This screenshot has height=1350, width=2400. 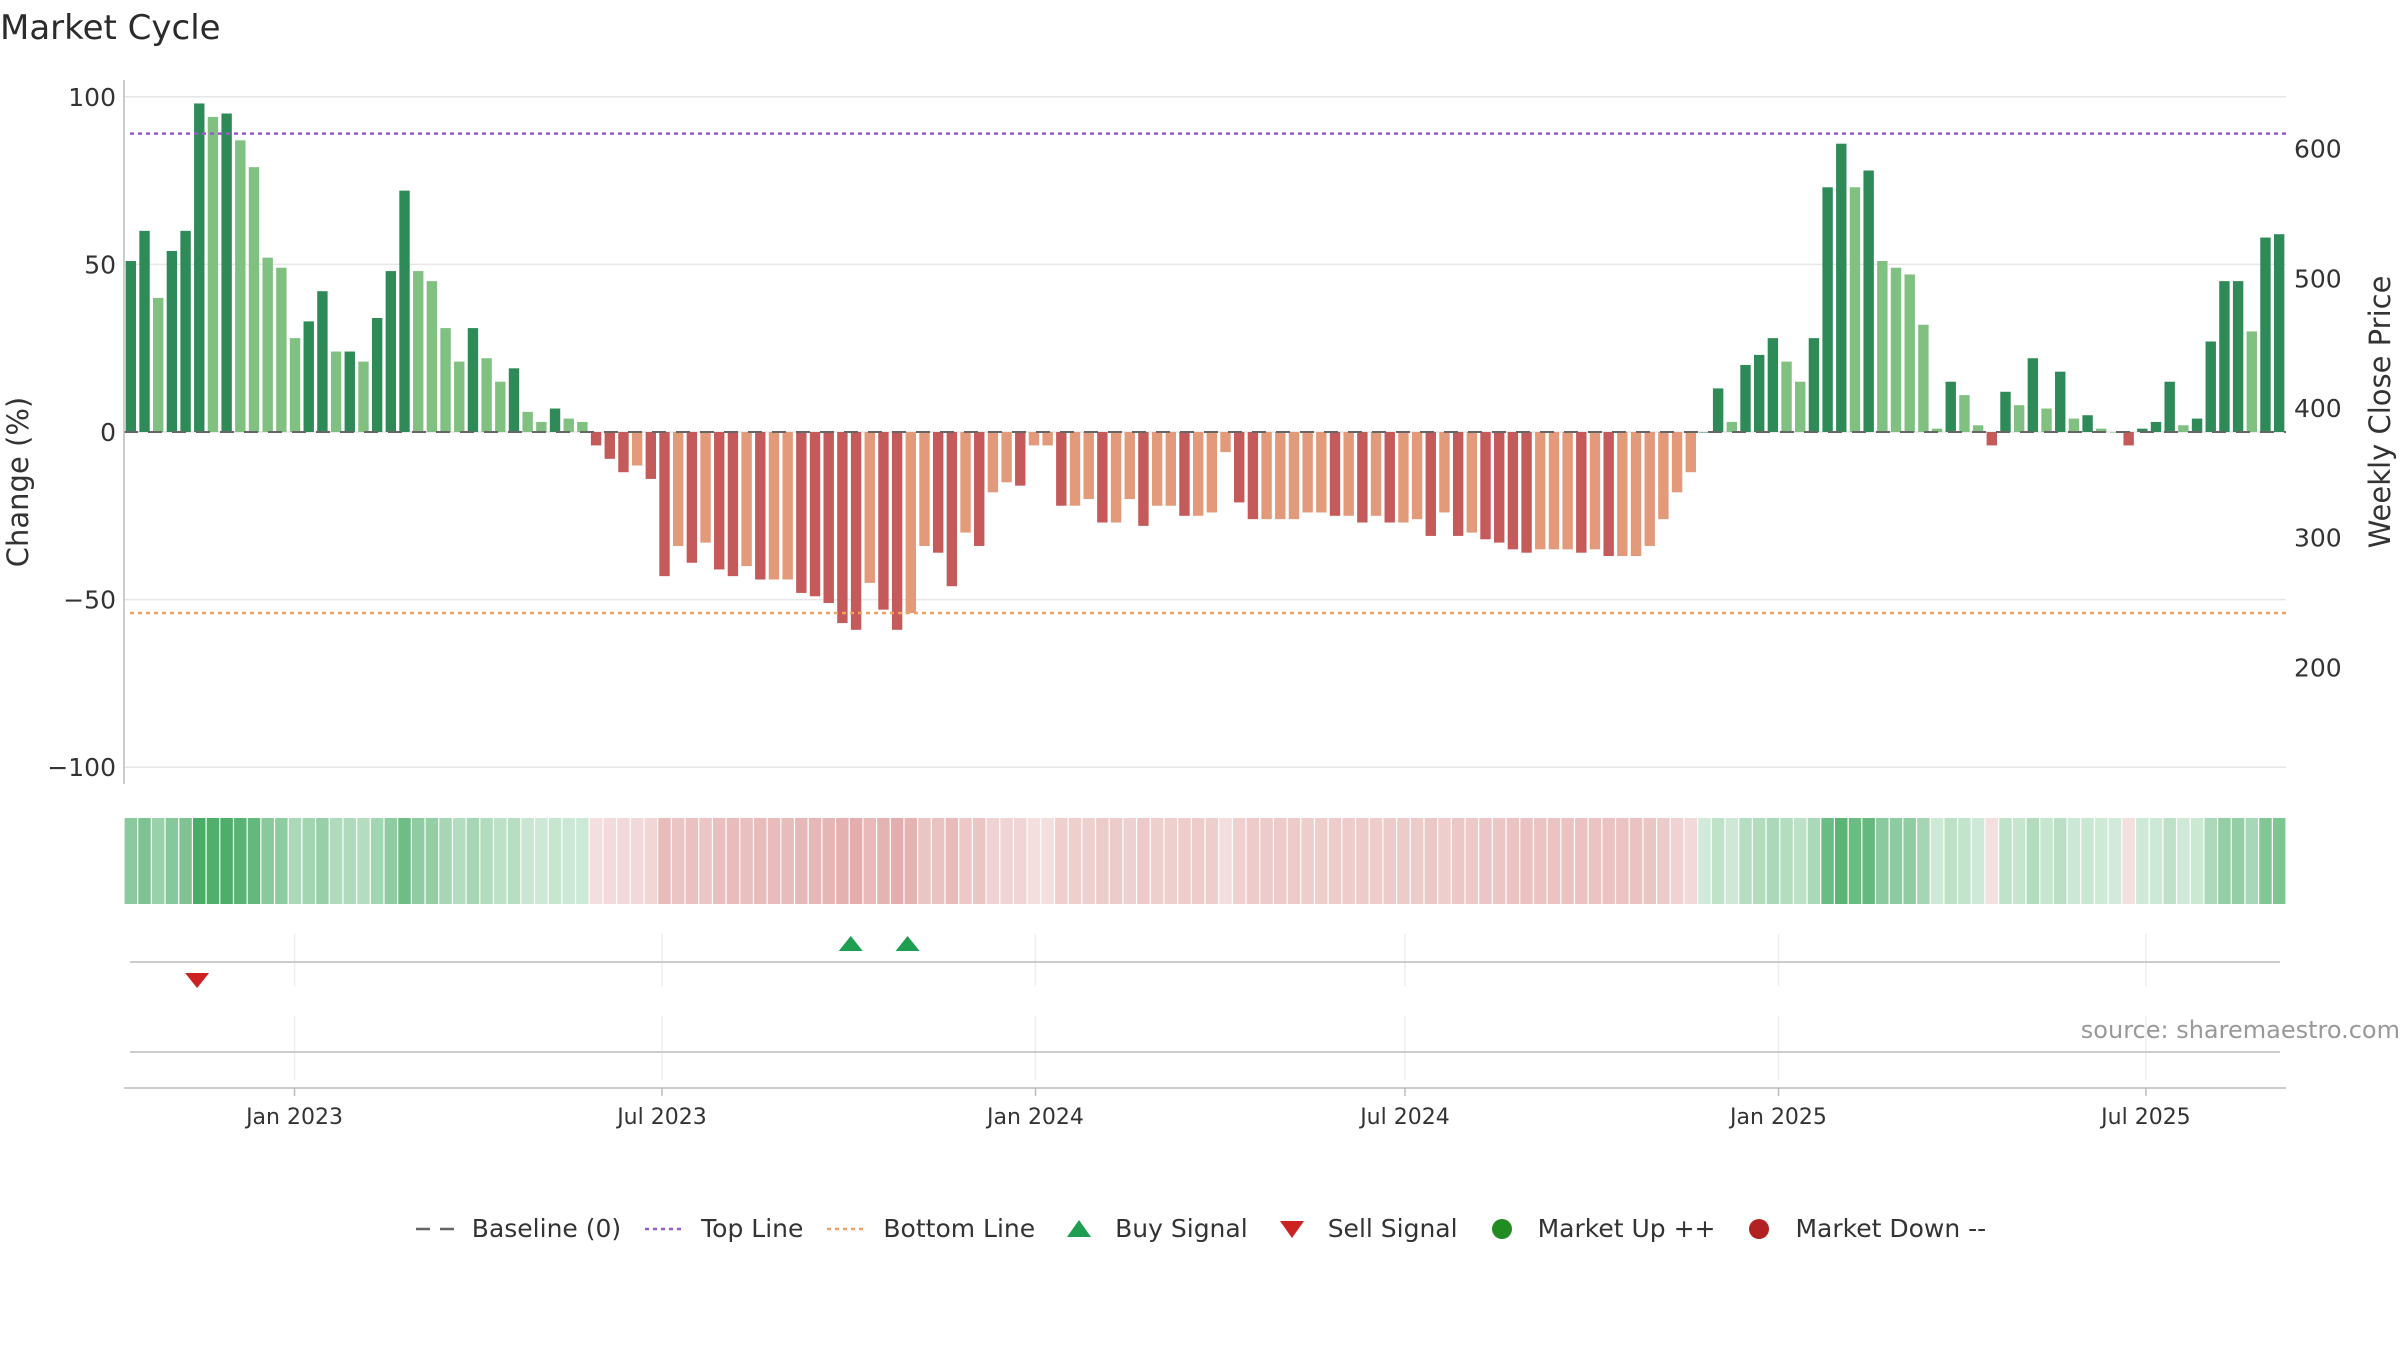 What do you see at coordinates (1891, 1228) in the screenshot?
I see `legend-label: Market Down --` at bounding box center [1891, 1228].